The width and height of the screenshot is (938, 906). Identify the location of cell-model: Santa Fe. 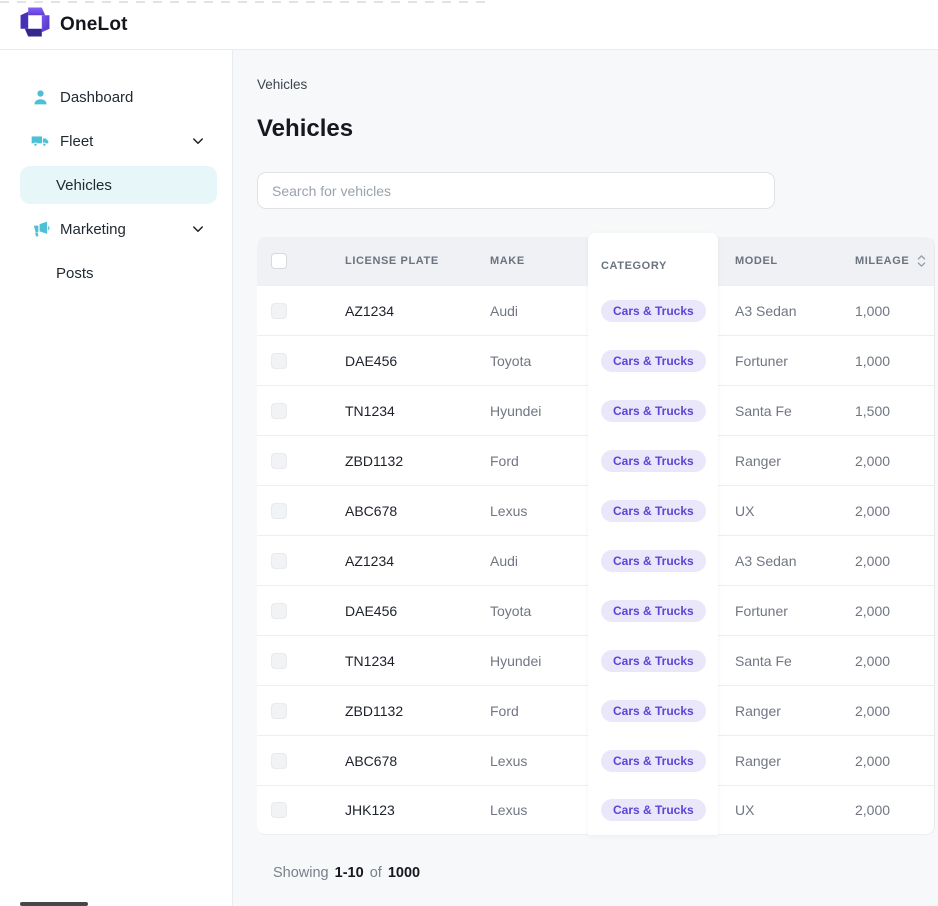
(763, 660).